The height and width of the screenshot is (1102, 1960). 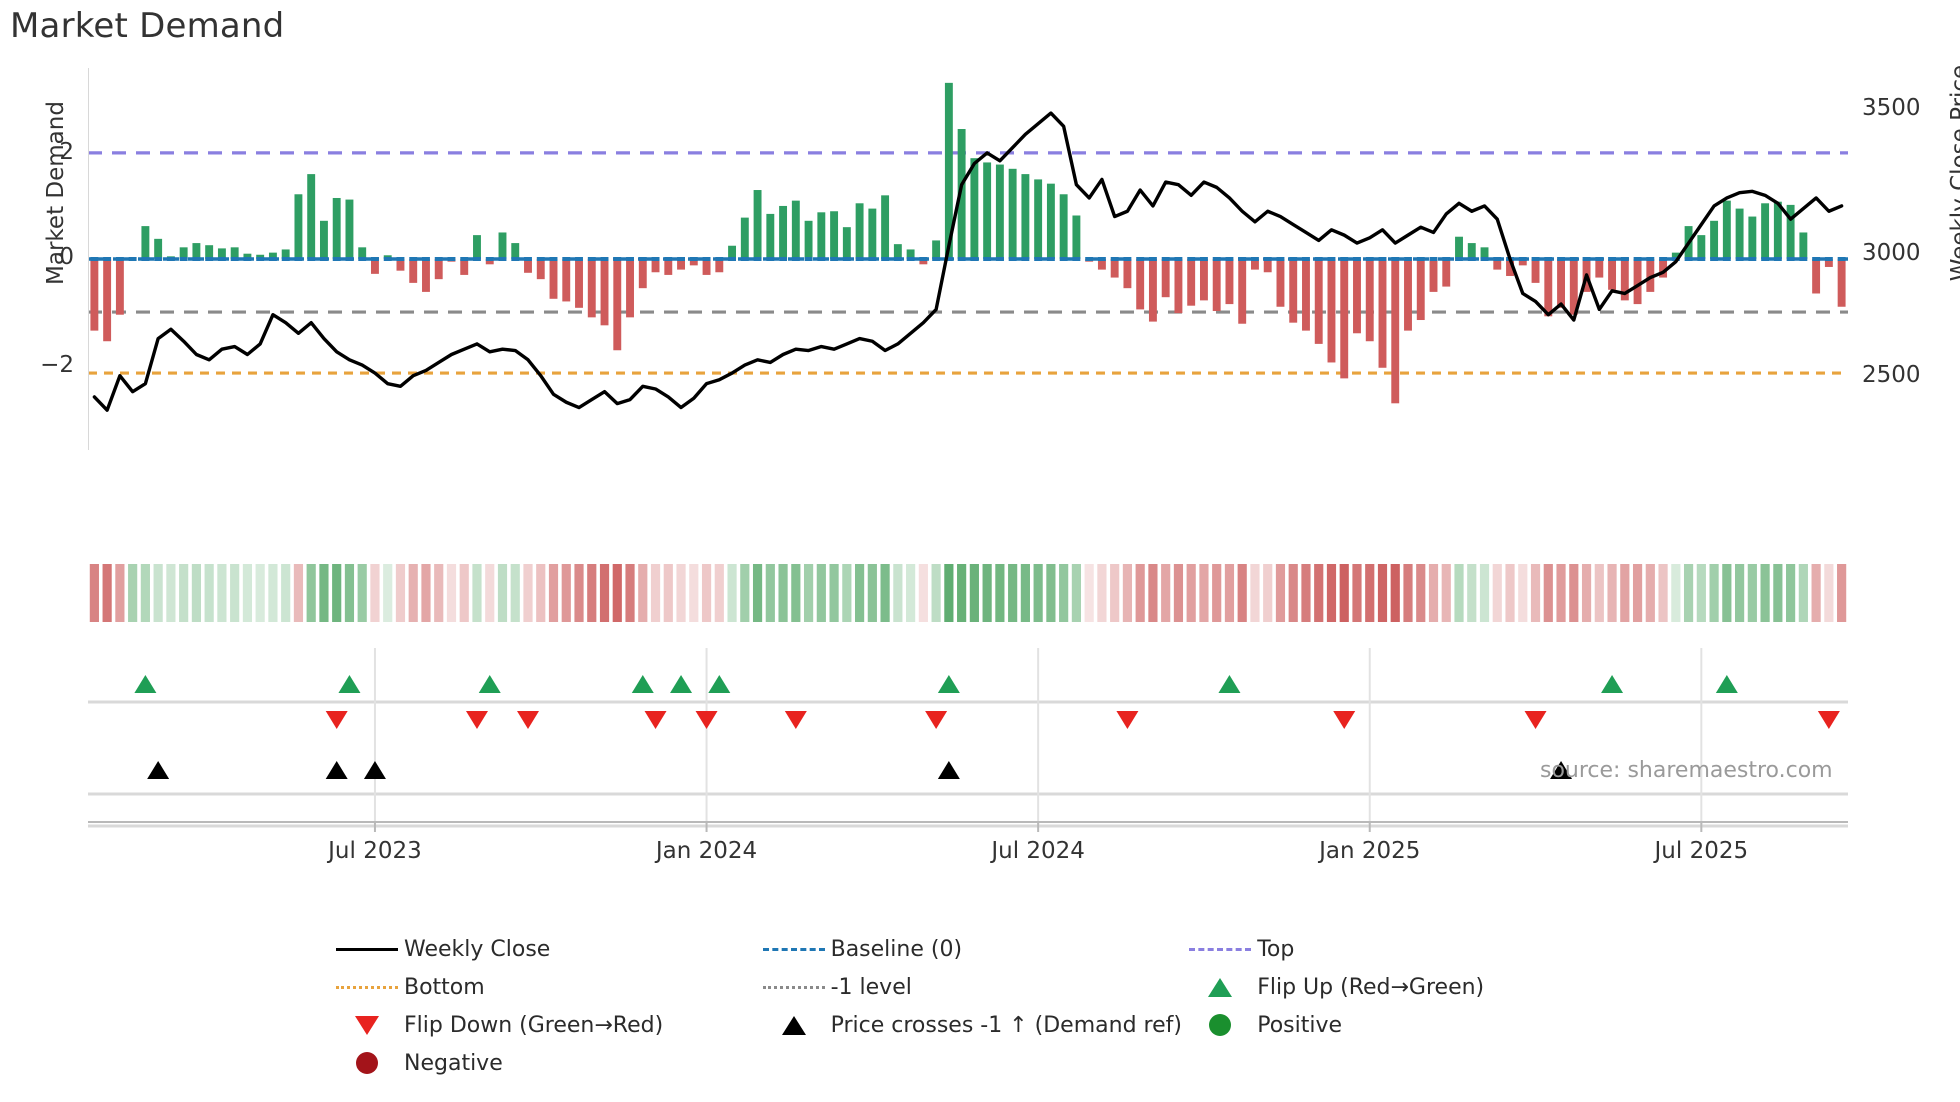 What do you see at coordinates (1701, 851) in the screenshot?
I see `x-tick-label-4: Jul 2025` at bounding box center [1701, 851].